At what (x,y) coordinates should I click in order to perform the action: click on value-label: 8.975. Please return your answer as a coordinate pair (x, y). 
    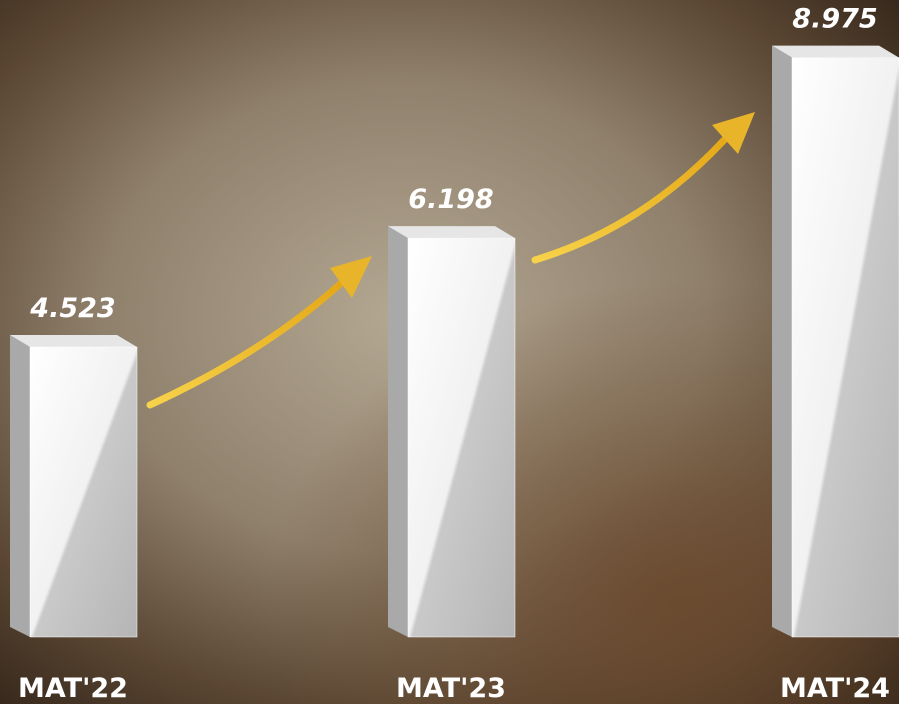
    Looking at the image, I should click on (834, 19).